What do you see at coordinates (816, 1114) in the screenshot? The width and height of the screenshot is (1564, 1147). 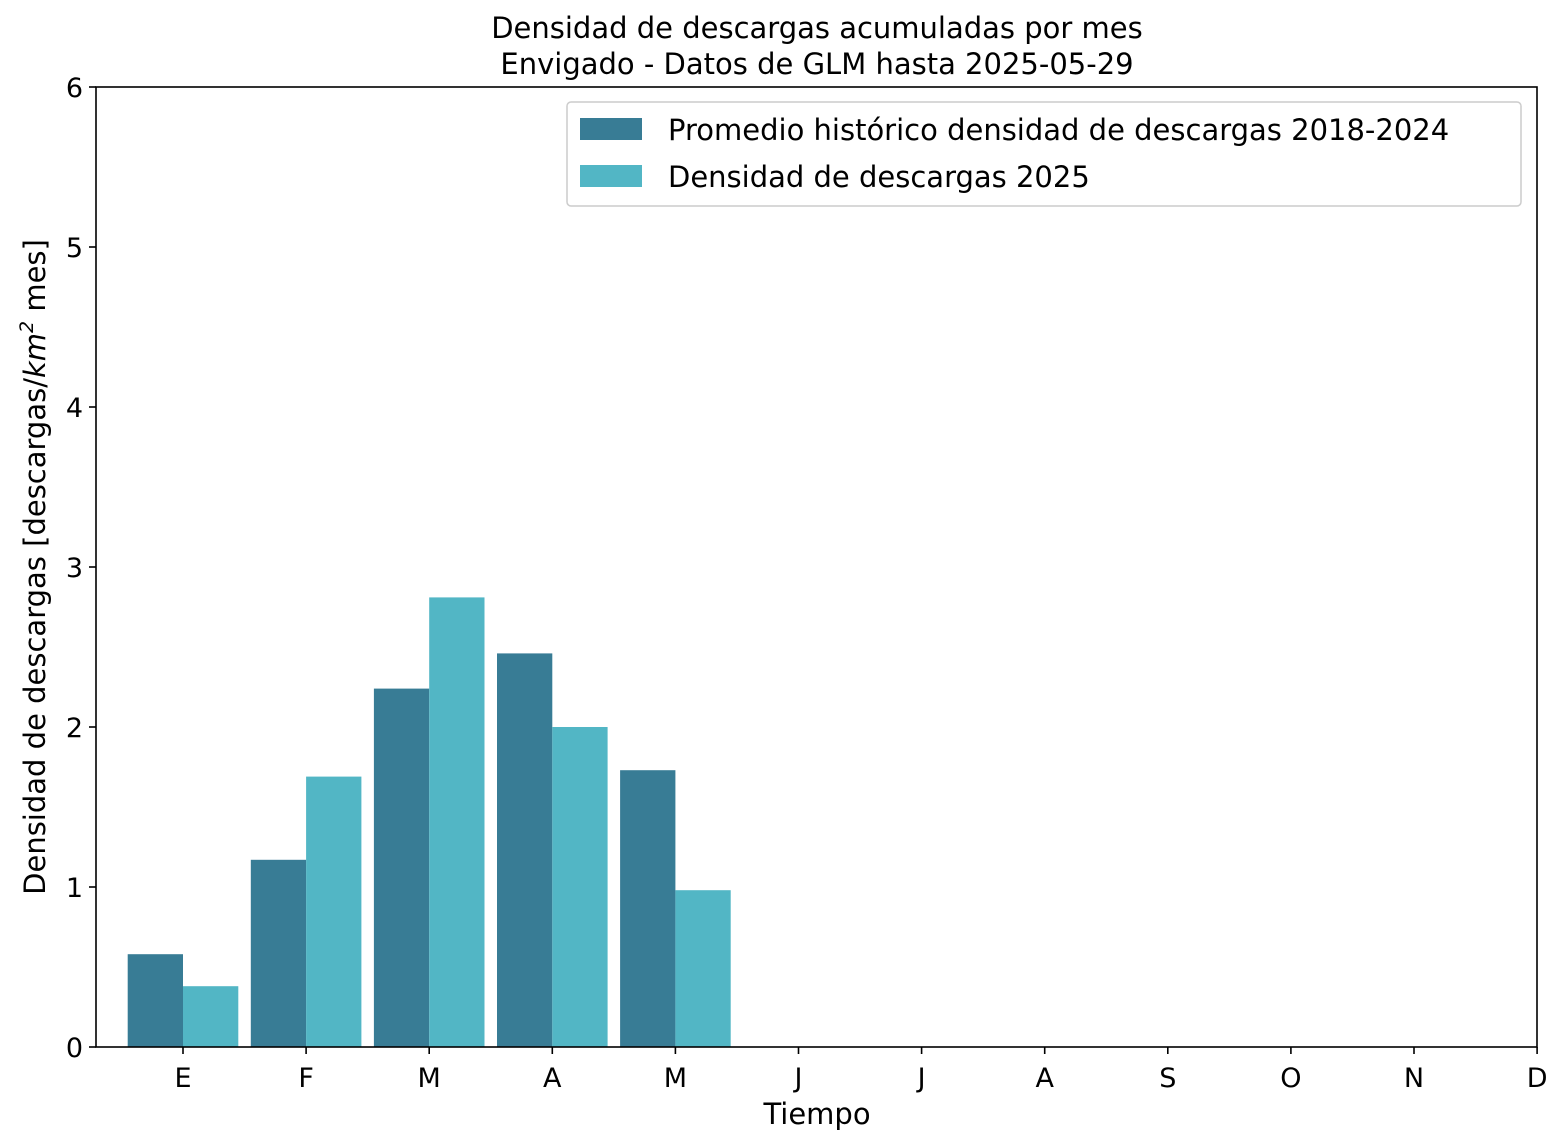 I see `x-axis-label: Tiempo` at bounding box center [816, 1114].